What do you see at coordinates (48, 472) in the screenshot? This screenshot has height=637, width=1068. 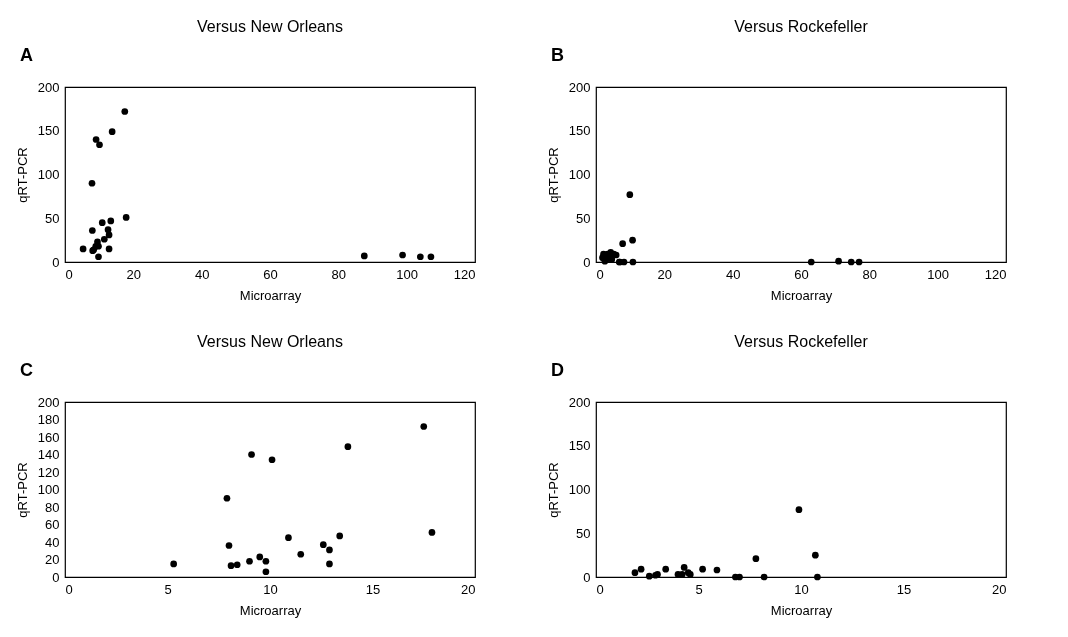 I see `y-tick-label: 120` at bounding box center [48, 472].